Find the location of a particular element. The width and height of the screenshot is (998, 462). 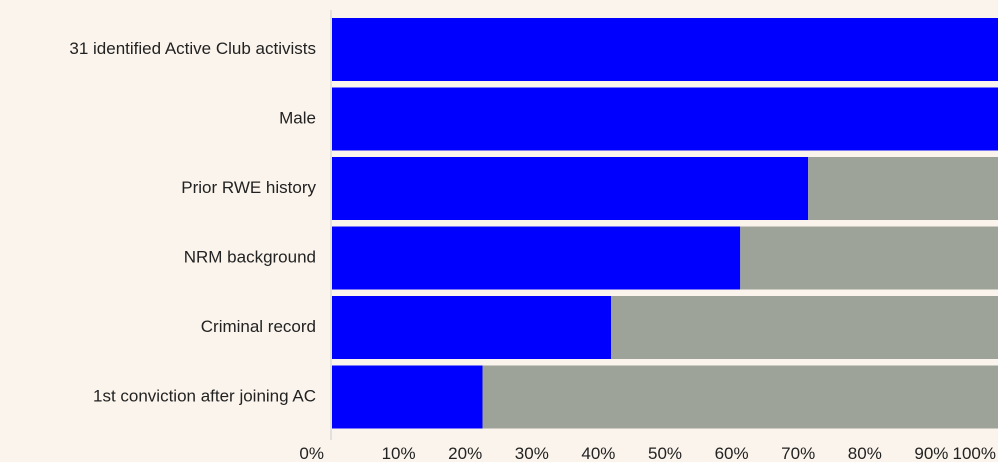

category-label-2: Male is located at coordinates (297, 117).